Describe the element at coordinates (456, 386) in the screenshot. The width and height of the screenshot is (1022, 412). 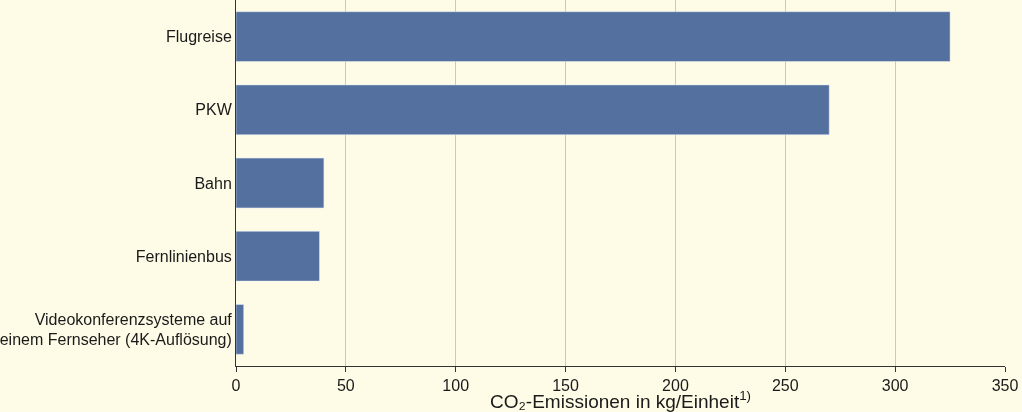
I see `x-tick-label: 100` at that location.